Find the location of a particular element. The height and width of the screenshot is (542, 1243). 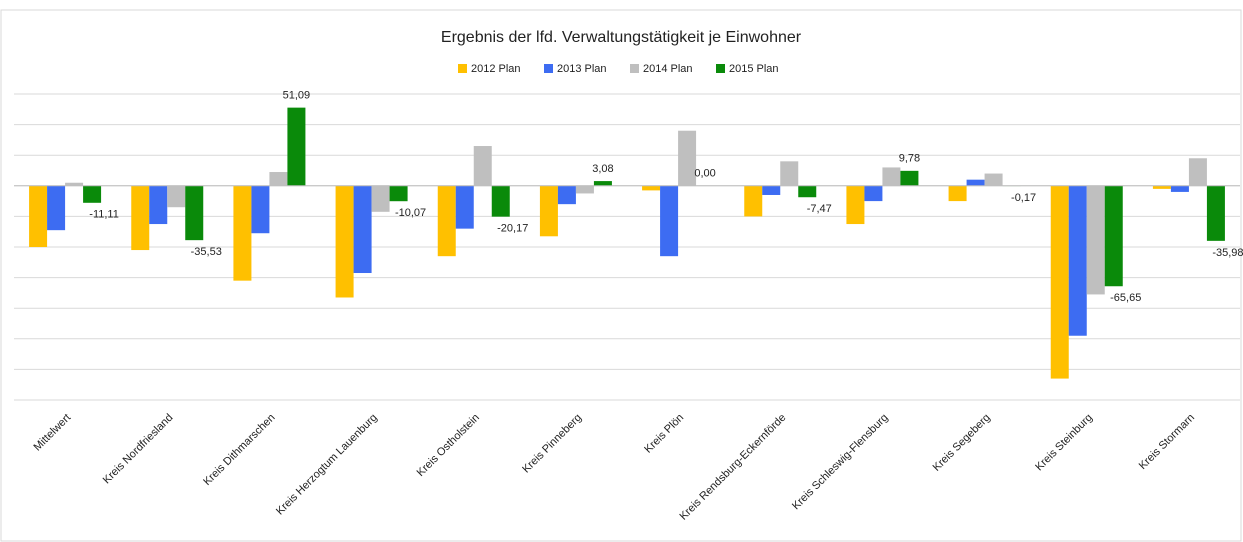

legend-label: 2015 Plan is located at coordinates (754, 69).